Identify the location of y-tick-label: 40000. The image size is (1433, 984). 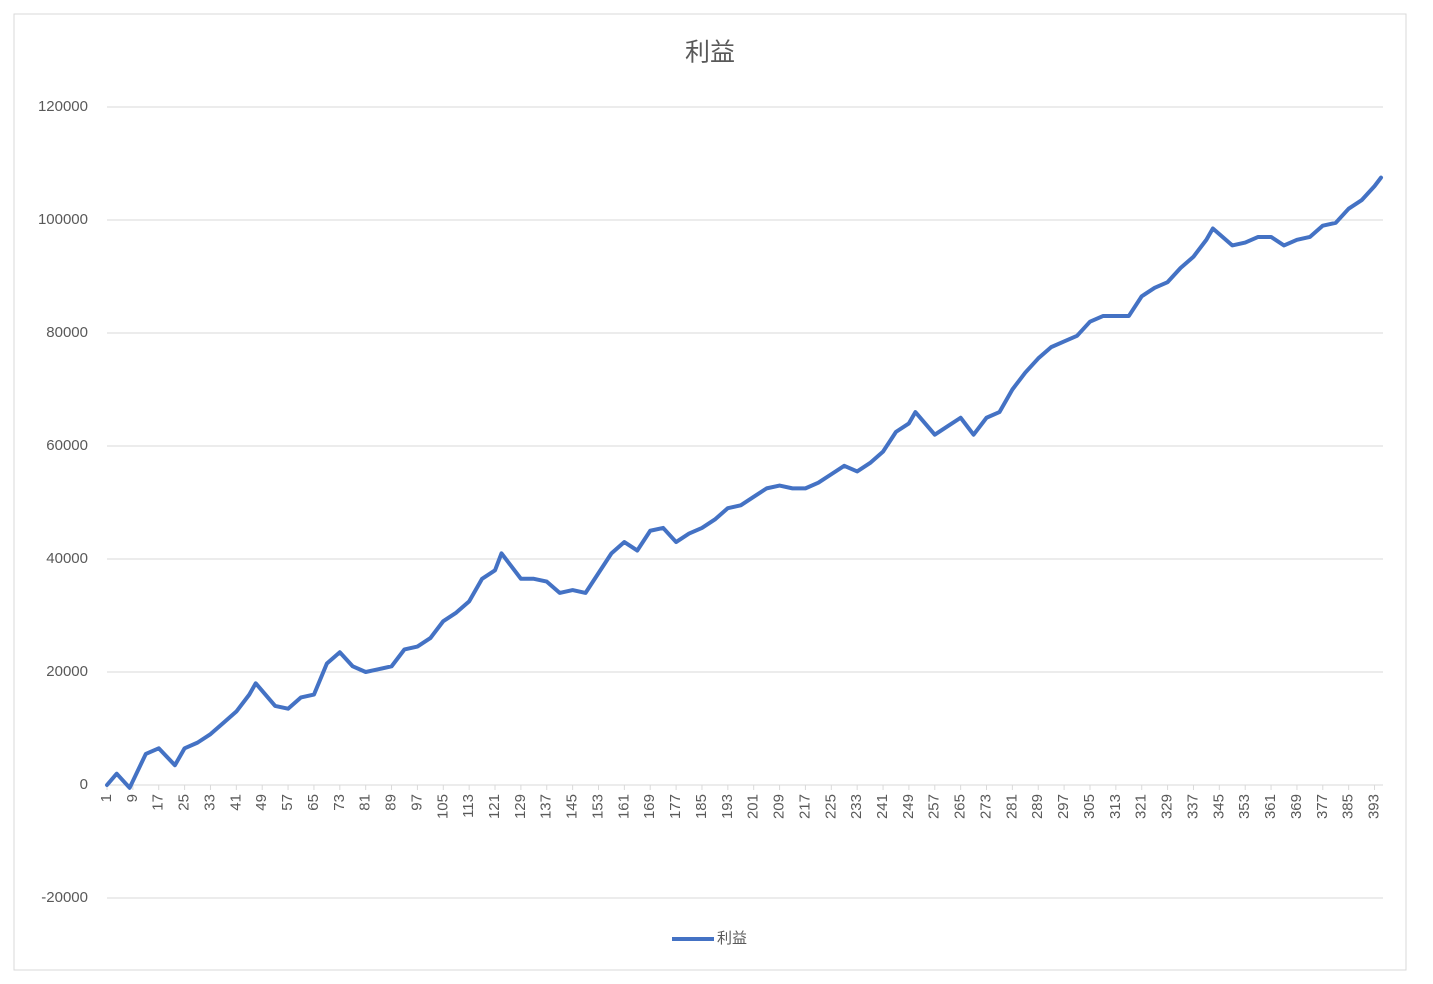
(67, 558).